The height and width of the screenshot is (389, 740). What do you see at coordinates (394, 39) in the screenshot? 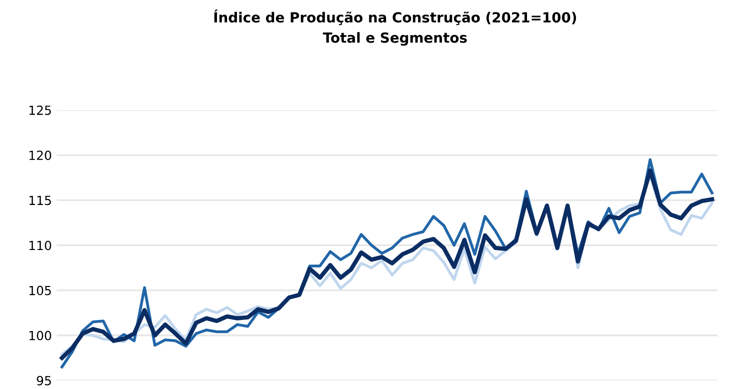
I see `chart-subtitle: Total e Segmentos` at bounding box center [394, 39].